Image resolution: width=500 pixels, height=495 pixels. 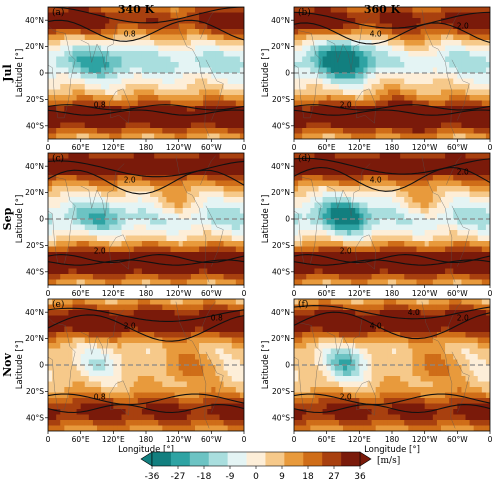 I want to click on panel-d-field, so click(x=392, y=219).